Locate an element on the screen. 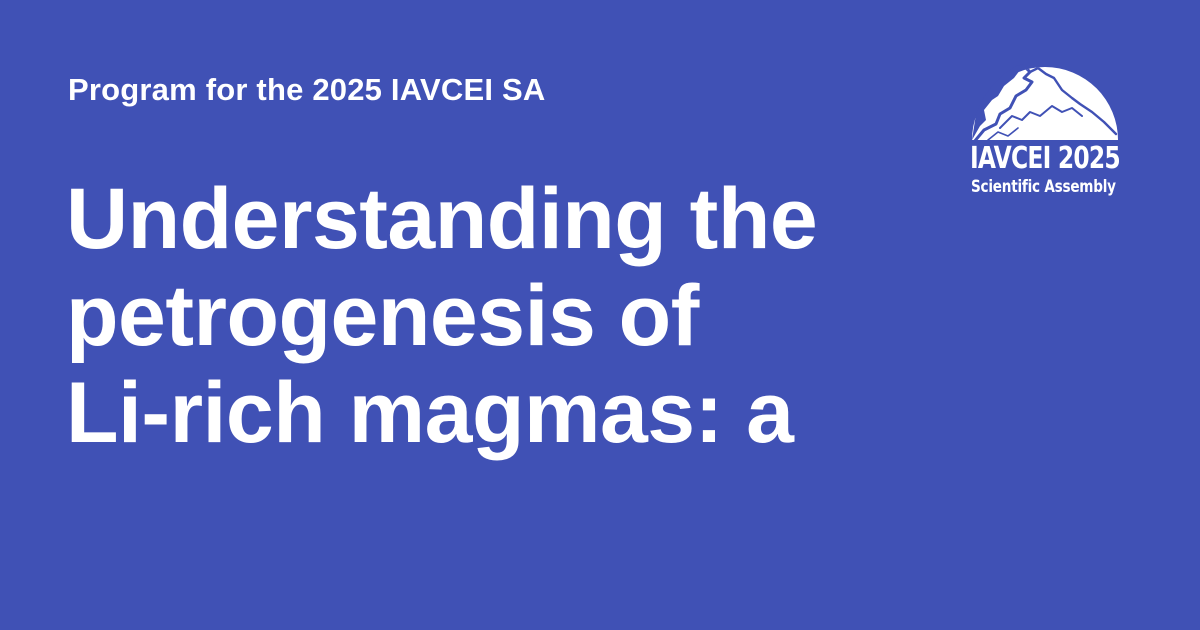 The image size is (1200, 630). logo-title: IAVCEI 2025 is located at coordinates (1045, 158).